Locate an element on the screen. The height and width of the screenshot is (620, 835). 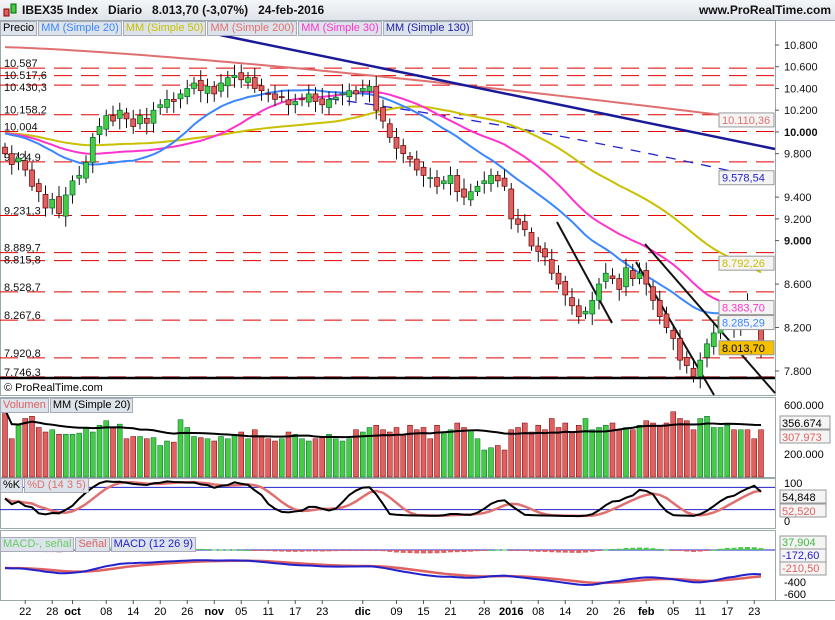
legend-item: MACD-, señal is located at coordinates (37, 544).